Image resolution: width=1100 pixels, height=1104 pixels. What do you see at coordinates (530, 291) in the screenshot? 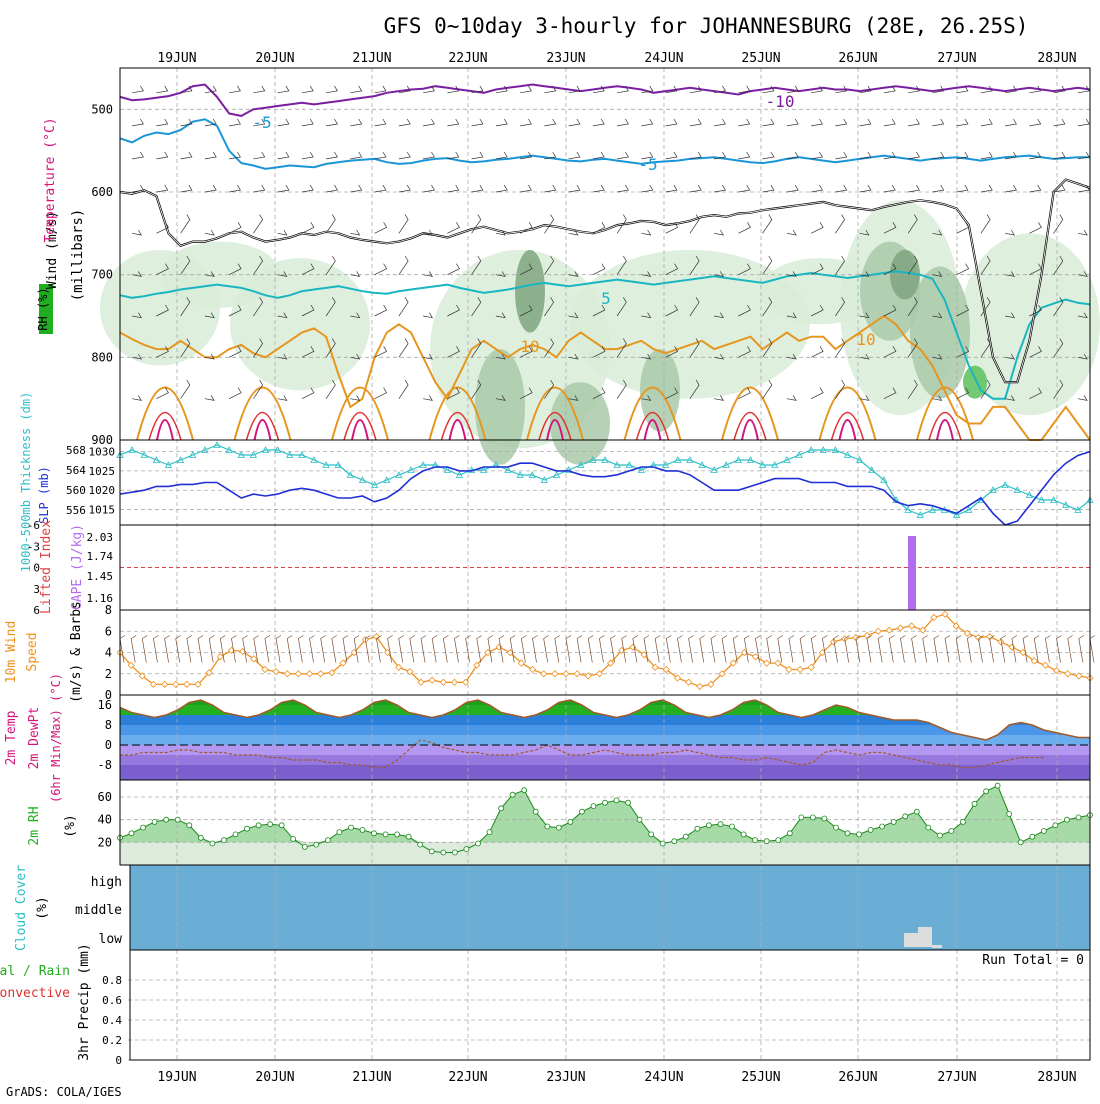
I see `rh-shading` at bounding box center [530, 291].